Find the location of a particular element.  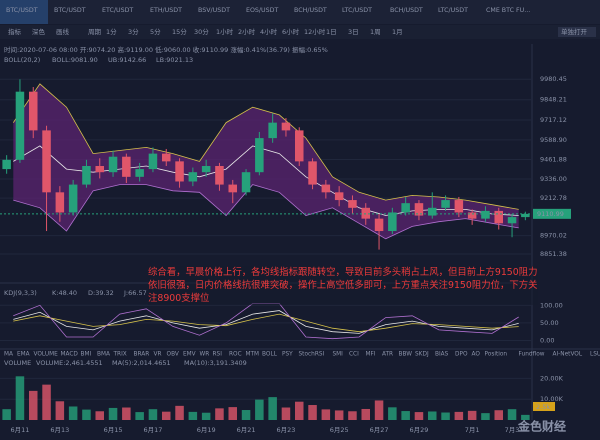

indicator-tab: AO is located at coordinates (476, 355).